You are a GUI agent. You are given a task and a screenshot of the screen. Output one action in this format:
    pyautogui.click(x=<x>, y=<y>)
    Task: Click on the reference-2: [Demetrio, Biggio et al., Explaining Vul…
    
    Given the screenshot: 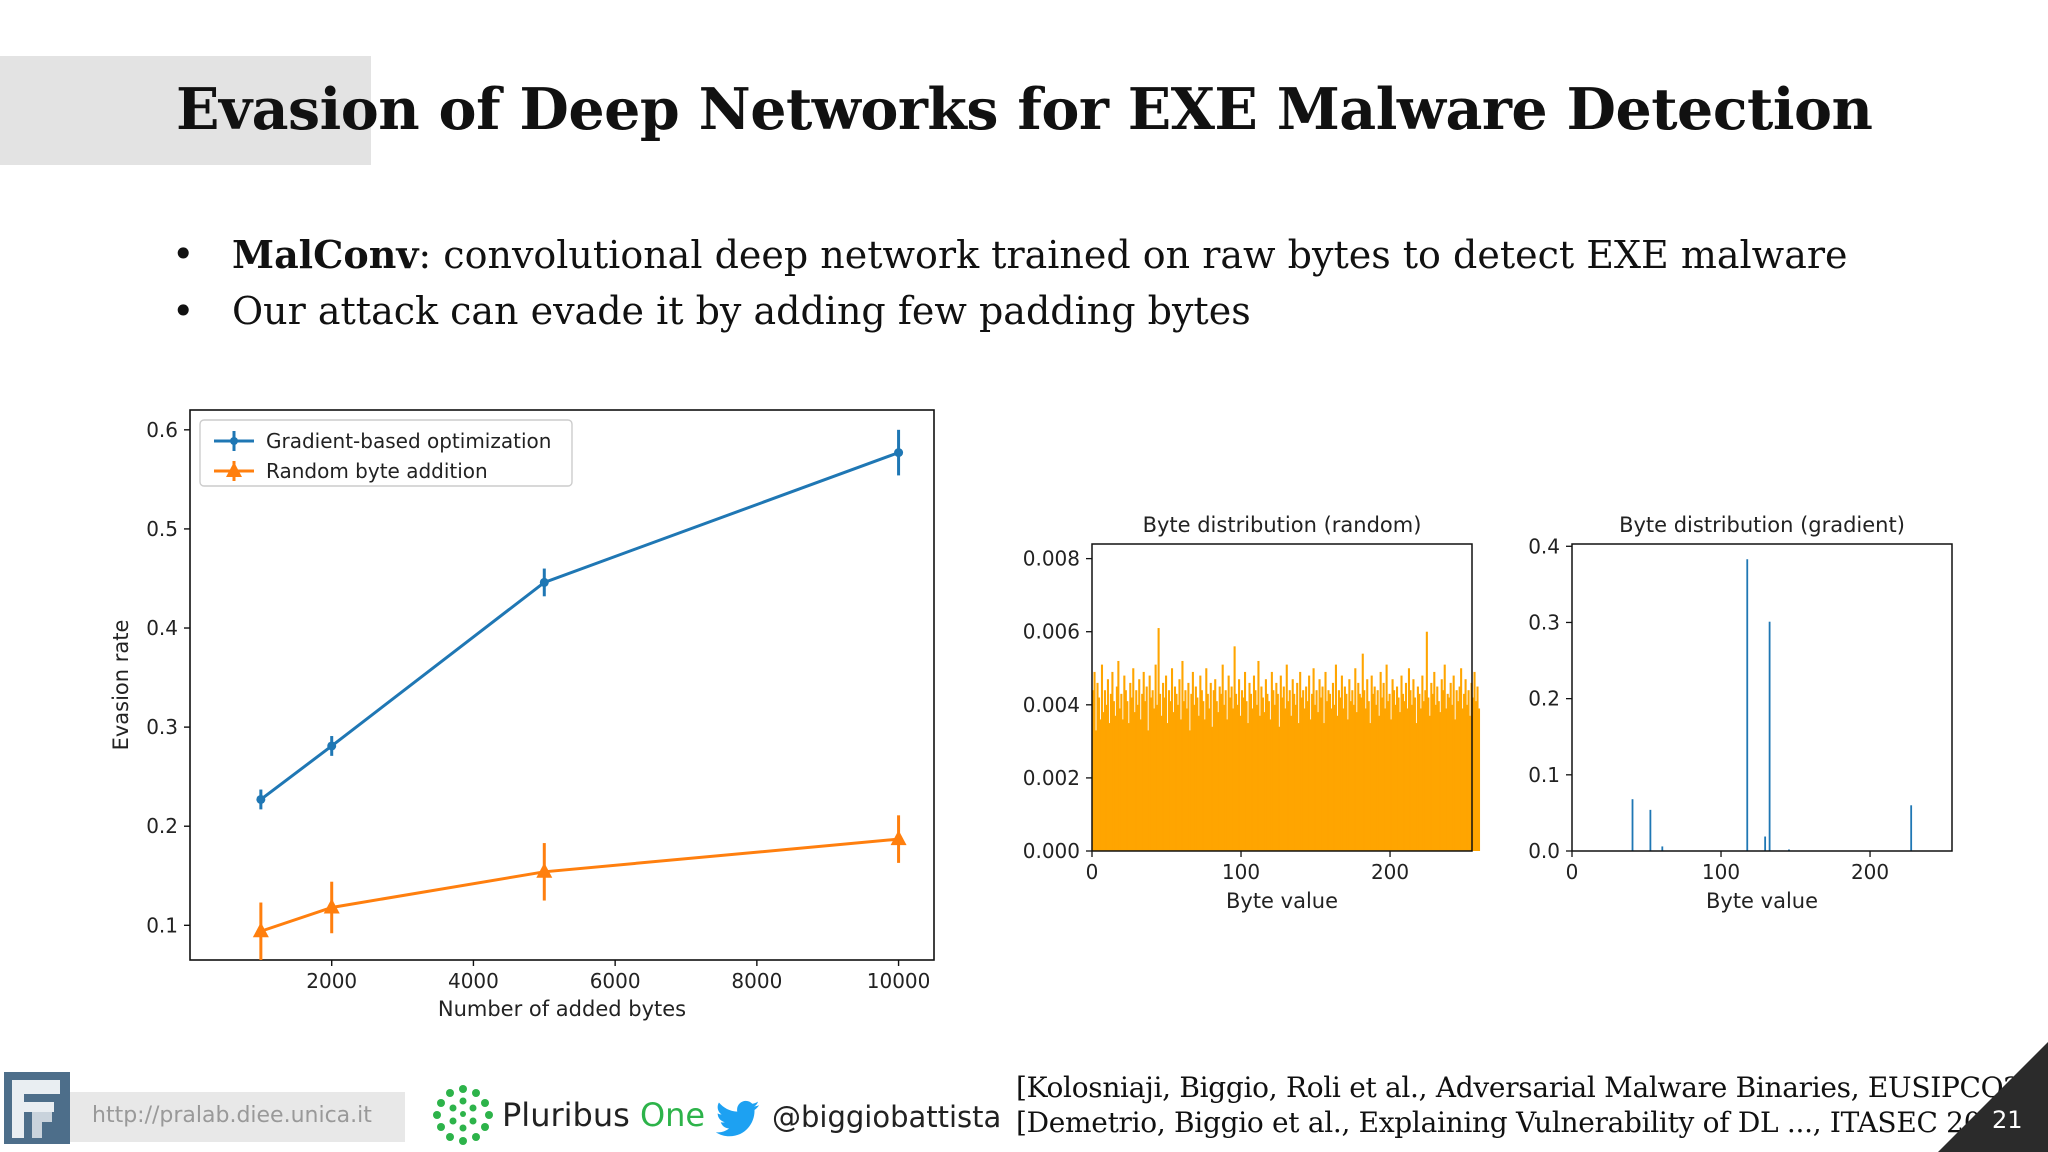 What is the action you would take?
    pyautogui.click(x=1521, y=1122)
    